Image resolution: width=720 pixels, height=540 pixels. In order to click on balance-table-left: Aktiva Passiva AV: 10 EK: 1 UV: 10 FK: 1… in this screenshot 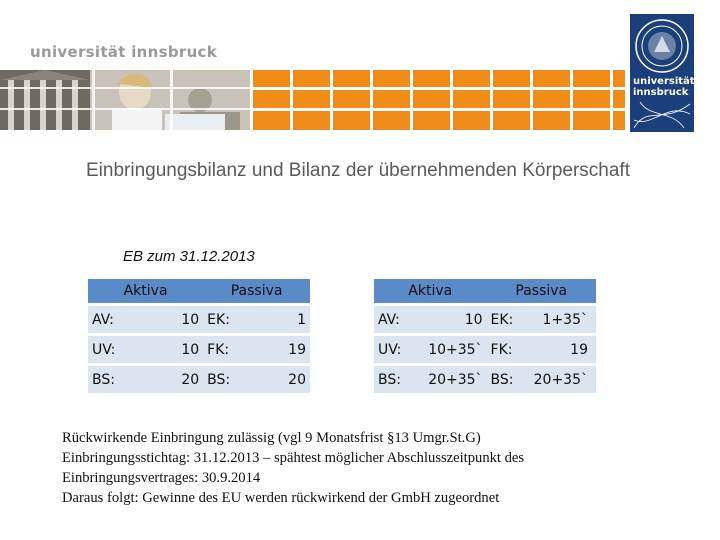, I will do `click(199, 336)`.